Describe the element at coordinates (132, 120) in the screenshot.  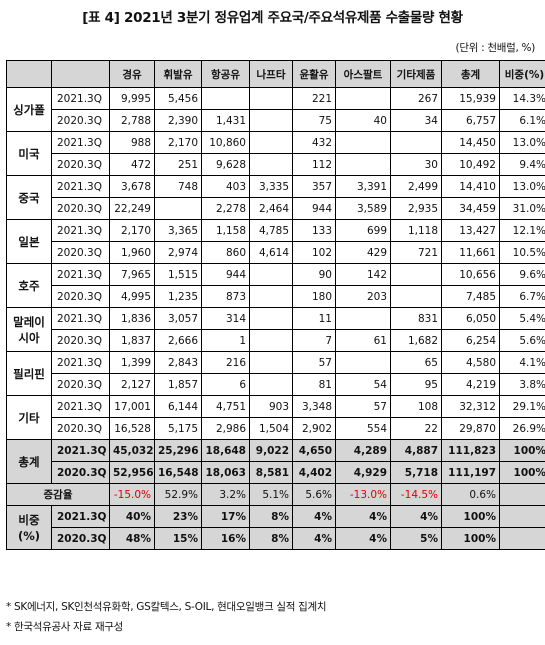
I see `value-cell: 2,788` at that location.